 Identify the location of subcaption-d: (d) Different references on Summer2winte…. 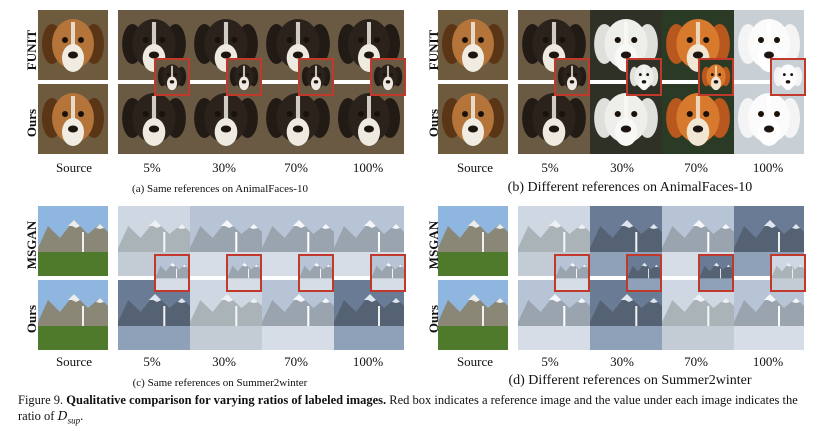
(630, 380).